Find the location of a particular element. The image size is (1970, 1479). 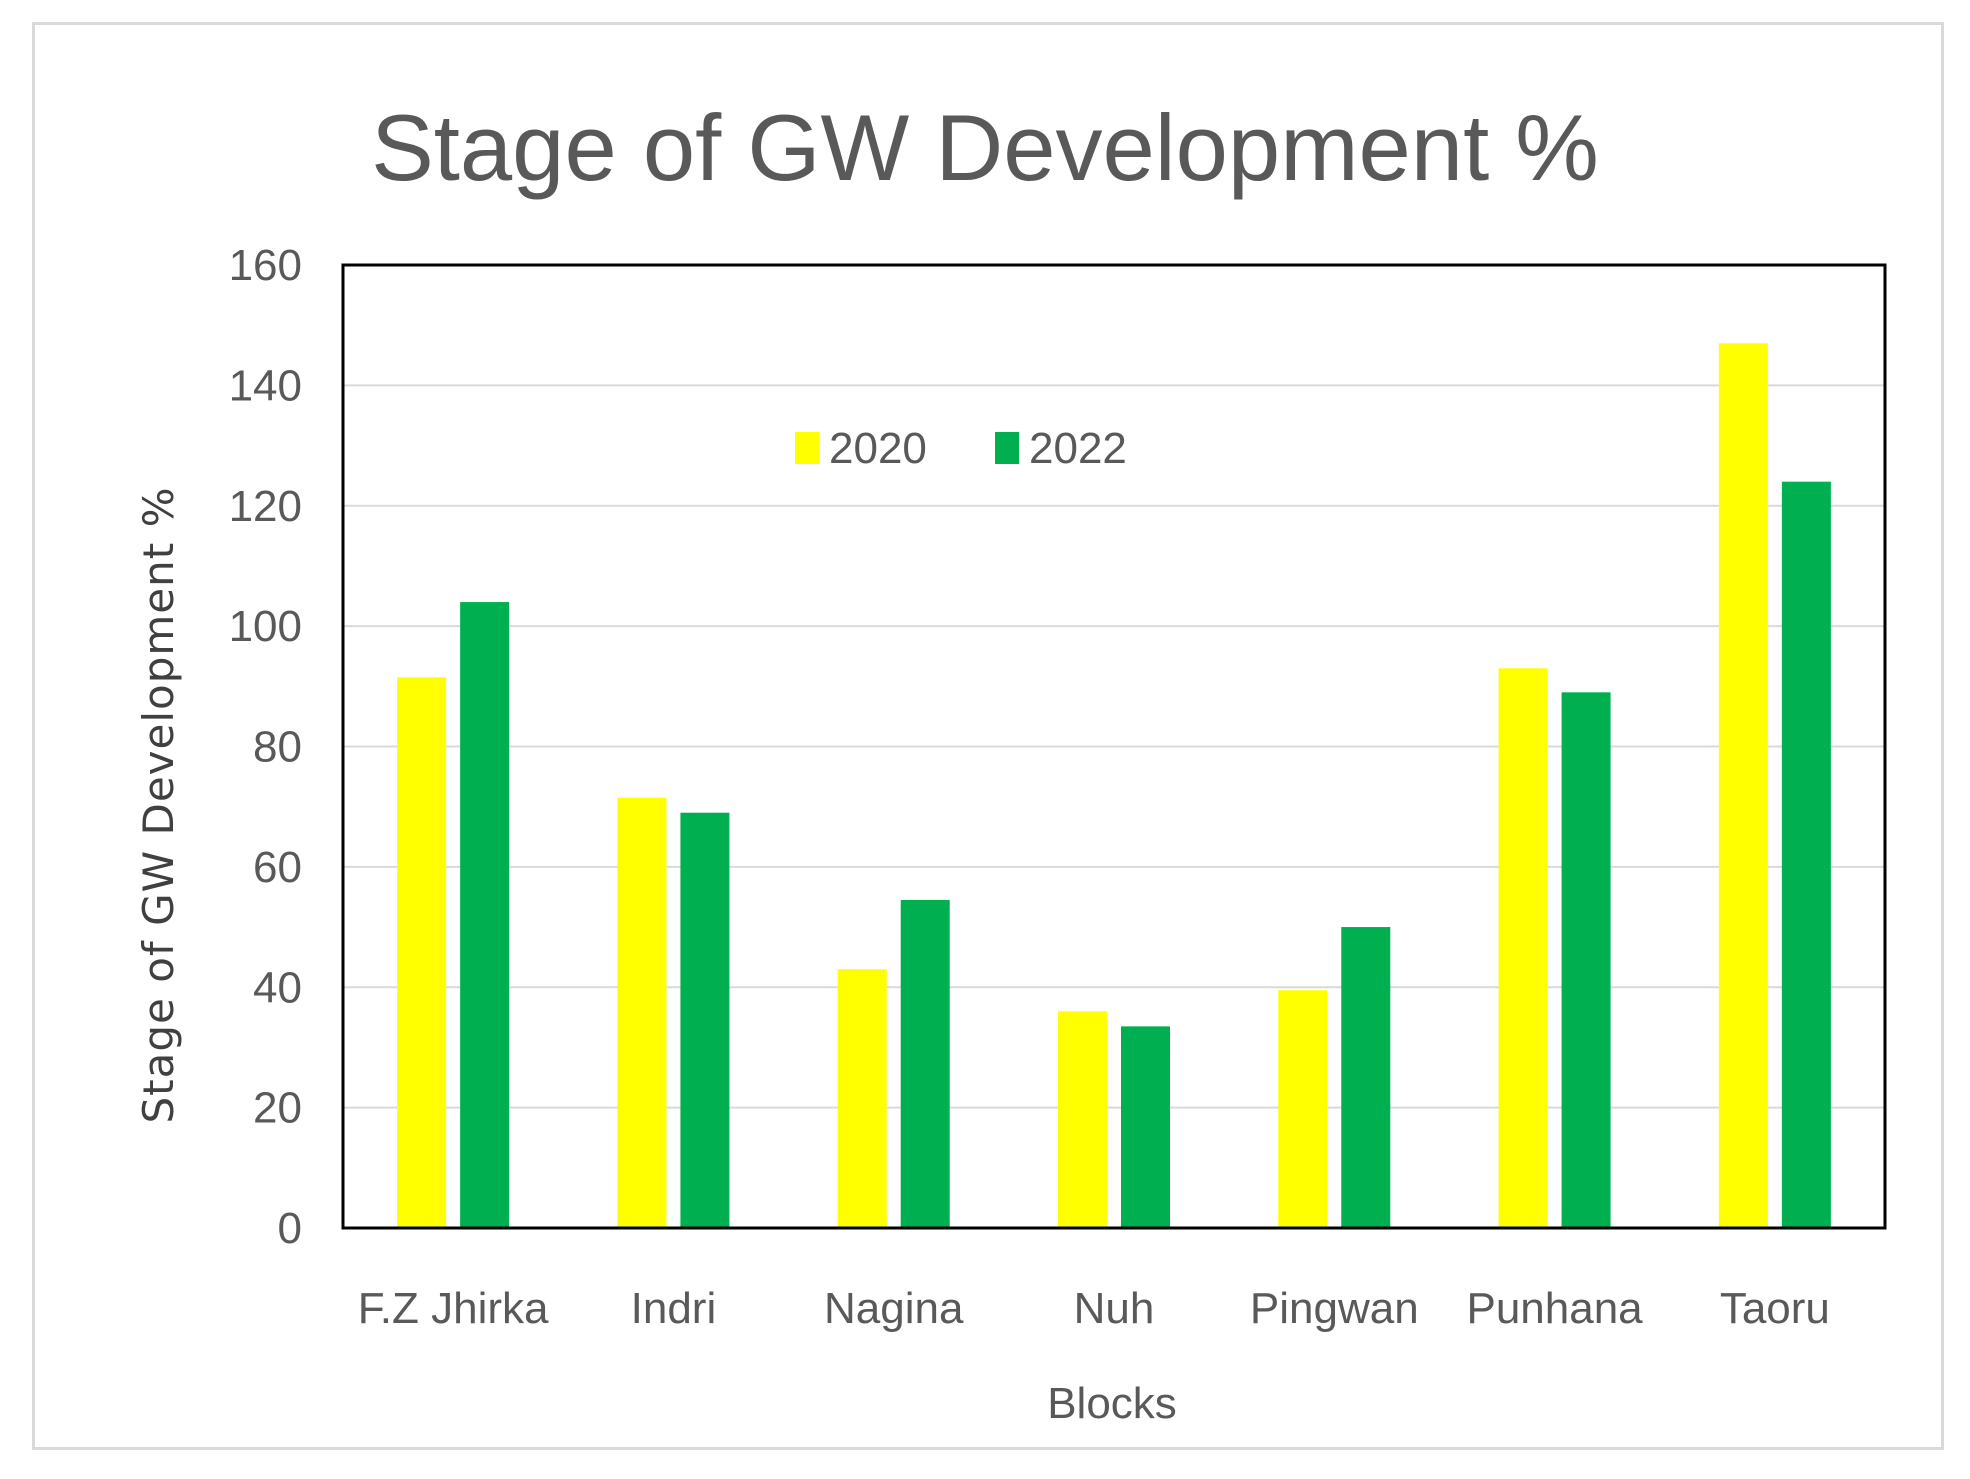

bar-2022-indri is located at coordinates (705, 1020).